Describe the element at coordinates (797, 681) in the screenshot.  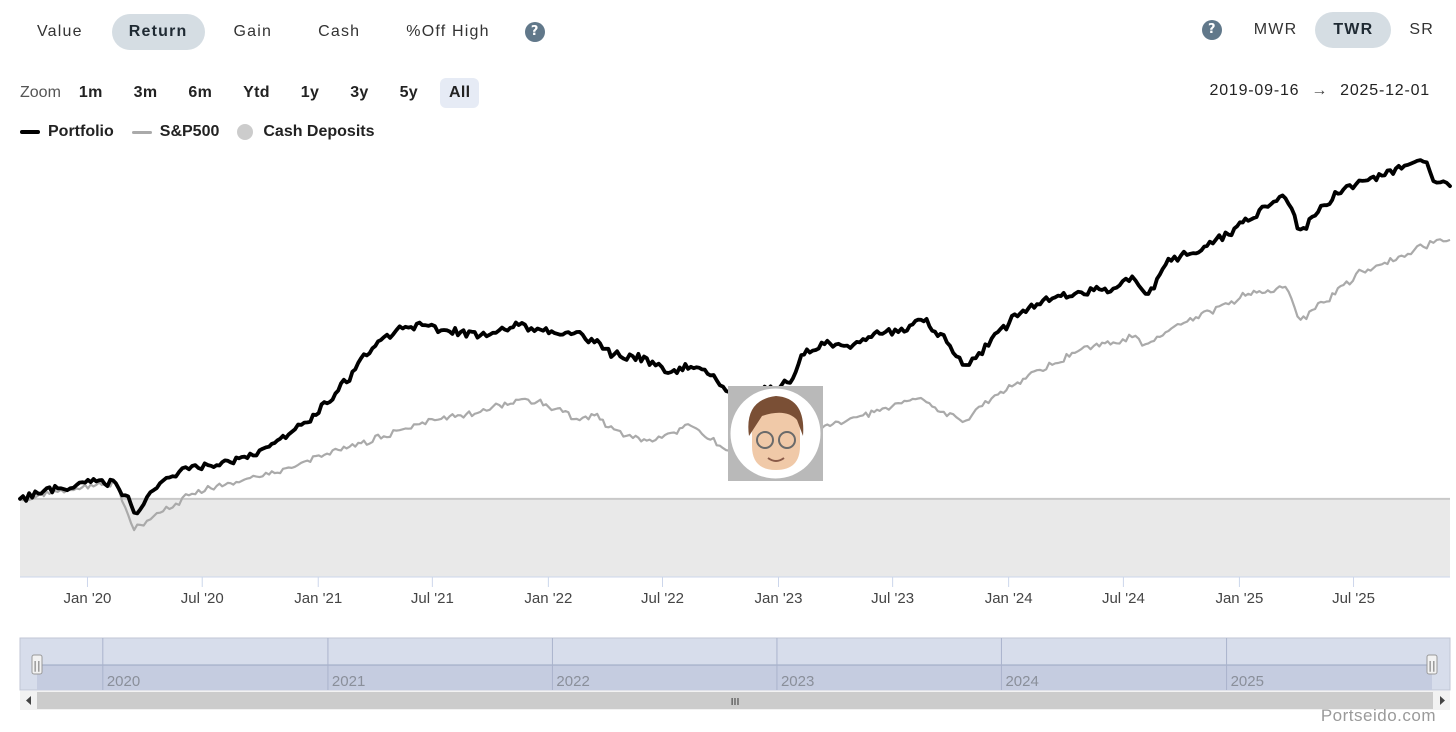
I see `navigator-year-label: 2023` at that location.